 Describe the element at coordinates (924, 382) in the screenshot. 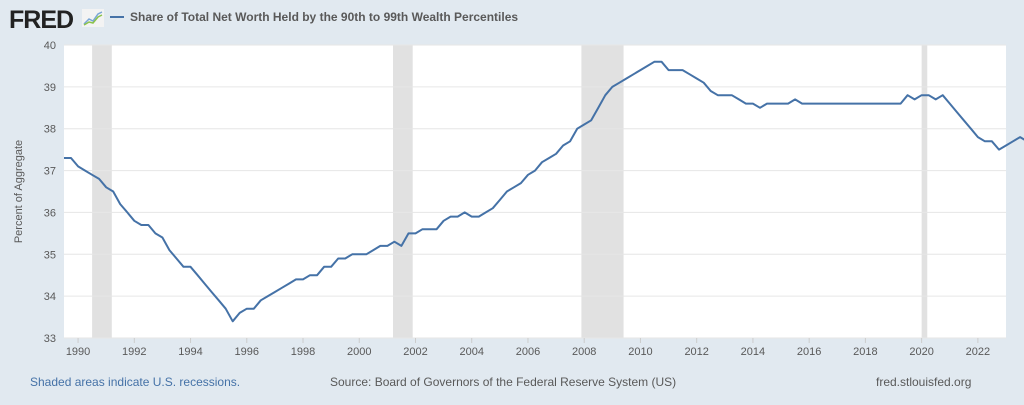

I see `site-link: fred.stlouisfed.org` at that location.